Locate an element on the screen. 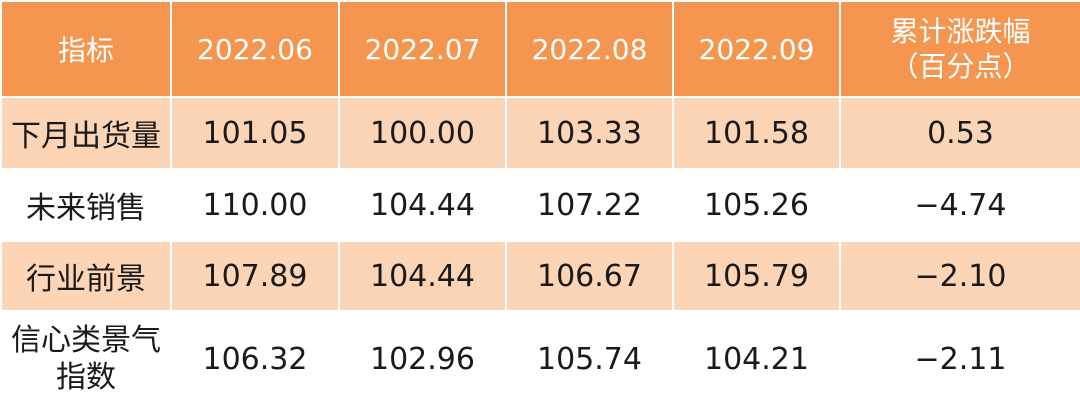 The image size is (1080, 408). row-label: 未来销售 is located at coordinates (86, 205).